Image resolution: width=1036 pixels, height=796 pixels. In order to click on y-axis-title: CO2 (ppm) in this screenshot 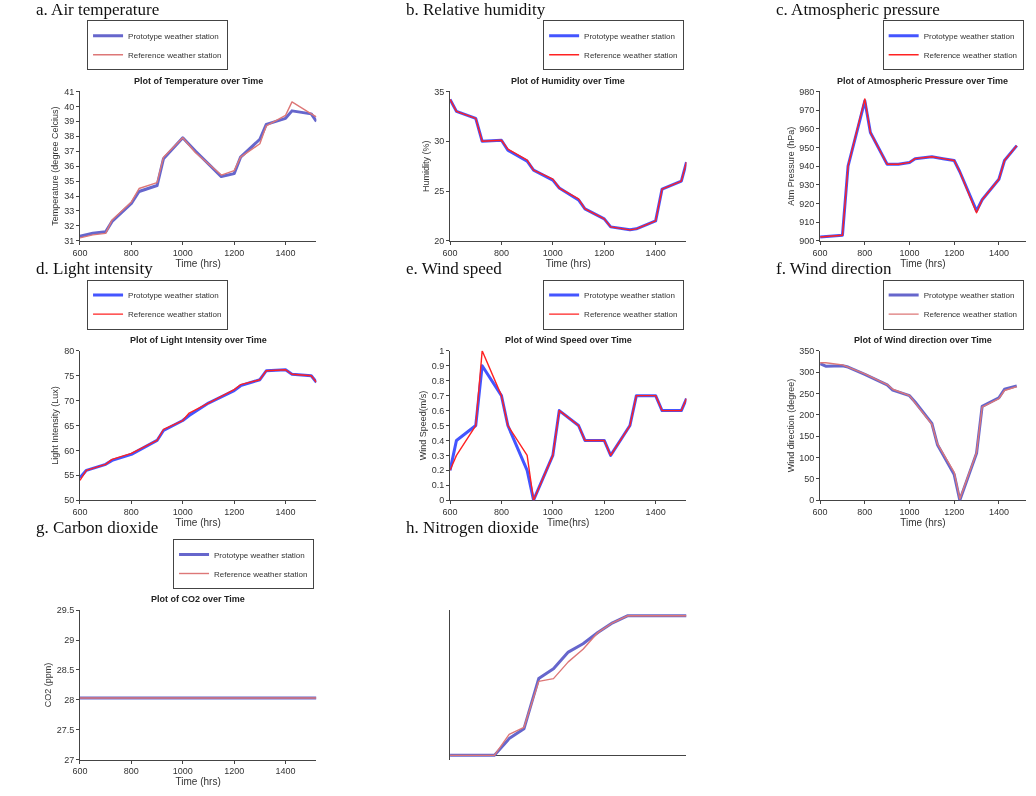, I will do `click(47, 685)`.